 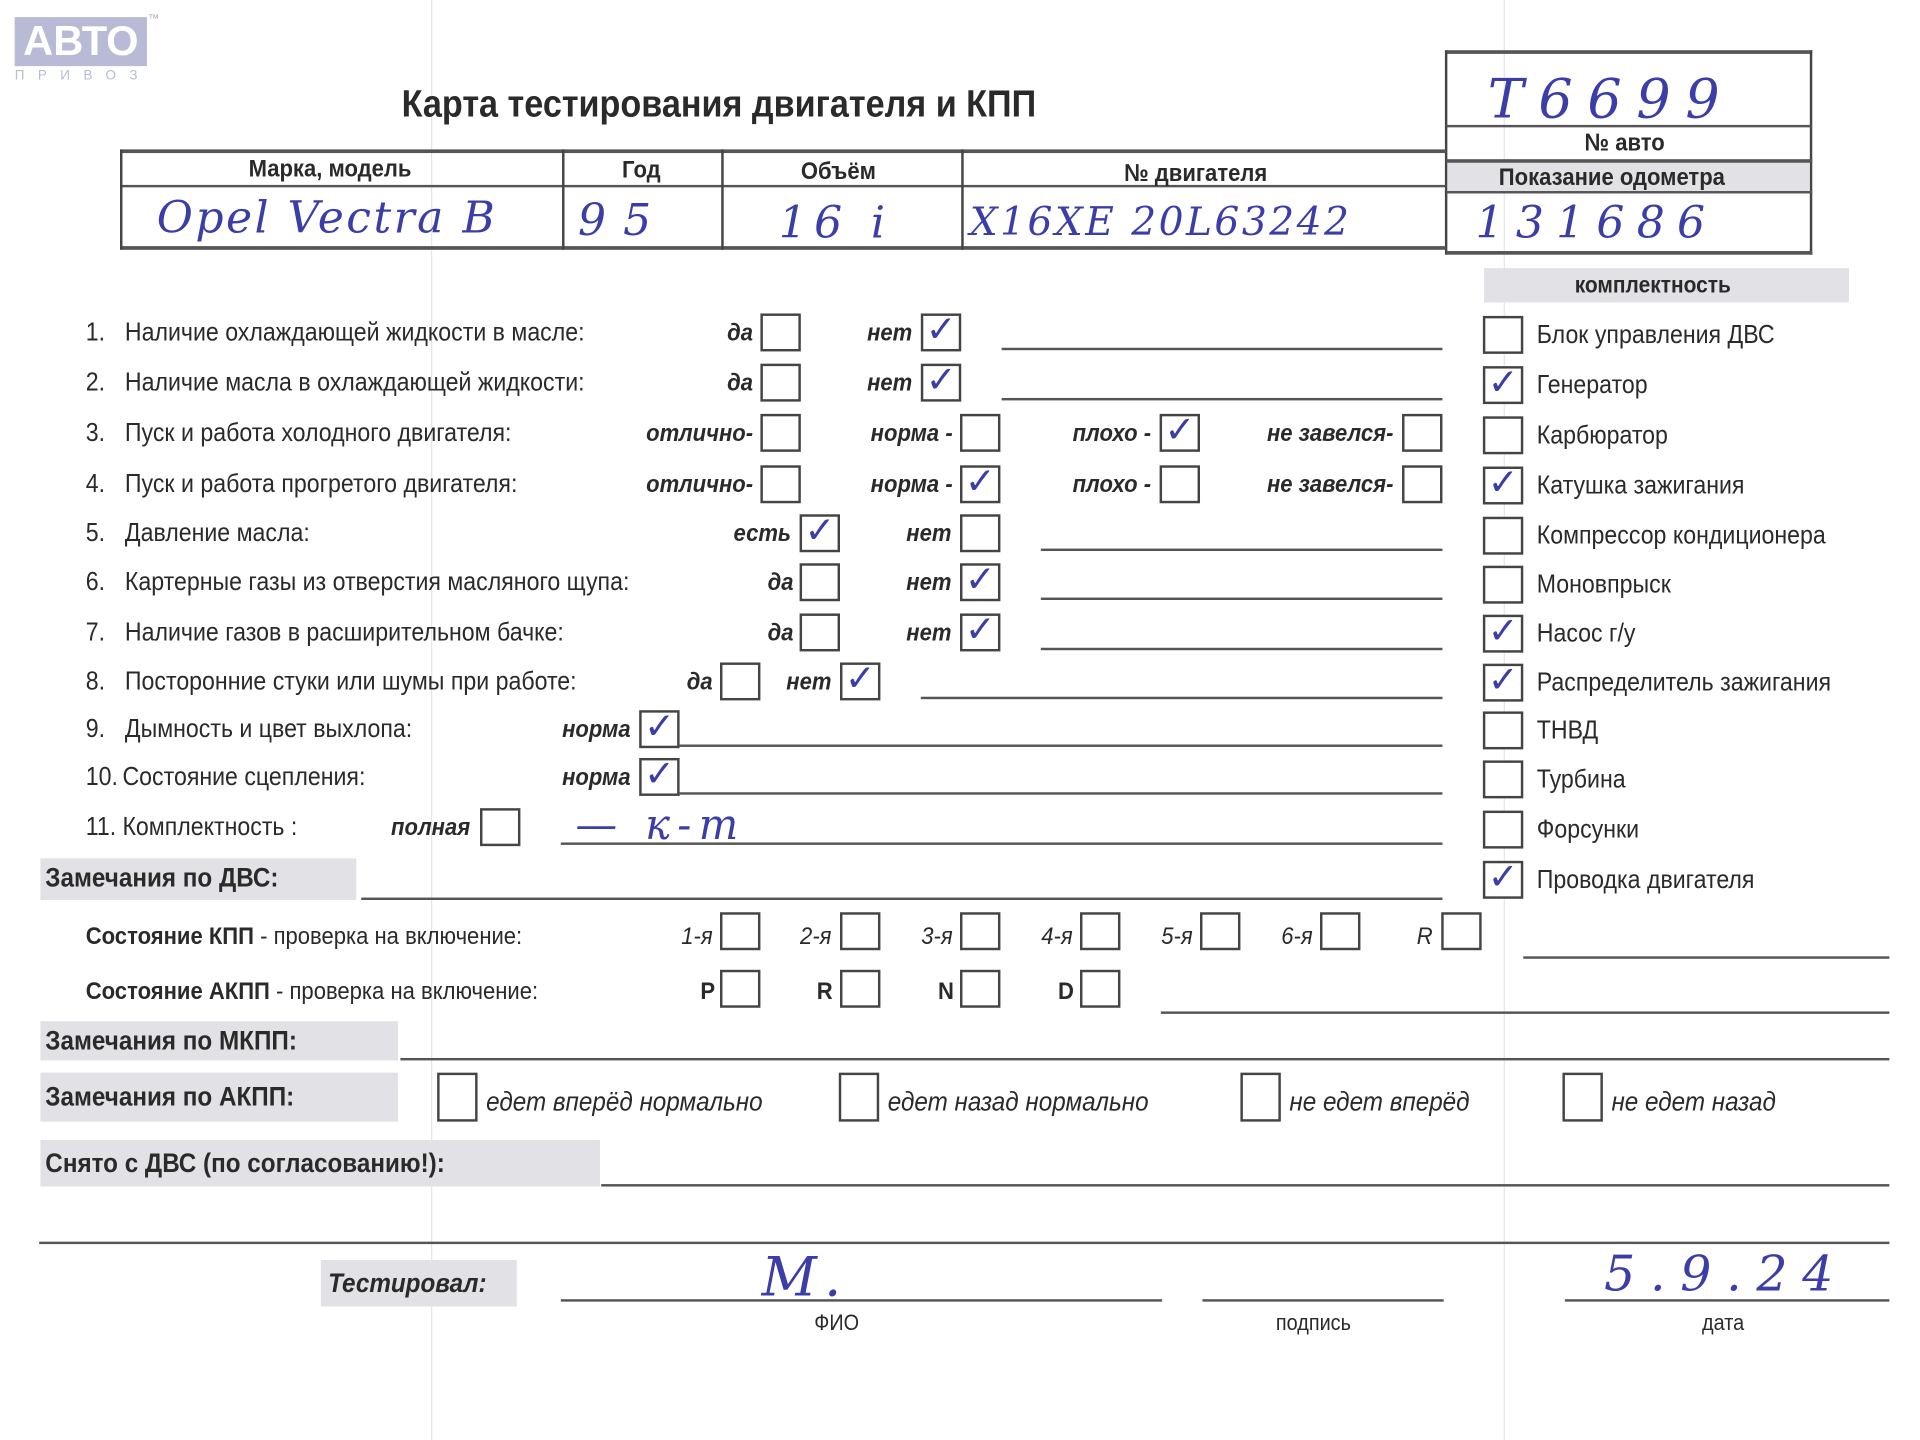 I want to click on auto-remark-label: едет назад нормально, so click(x=1018, y=1101).